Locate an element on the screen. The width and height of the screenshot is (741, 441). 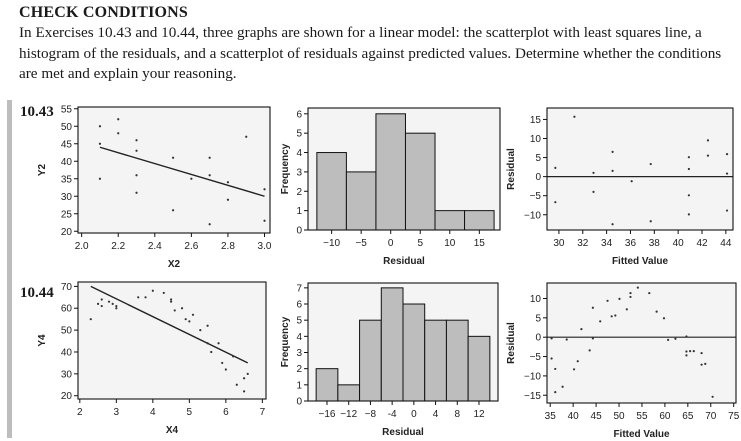
y-axis-label: Y2 is located at coordinates (42, 169).